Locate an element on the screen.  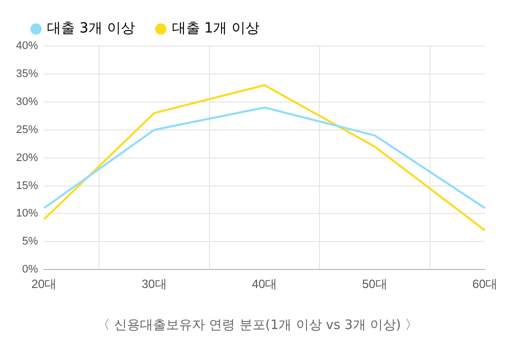
y-tick-label: 0% is located at coordinates (30, 270).